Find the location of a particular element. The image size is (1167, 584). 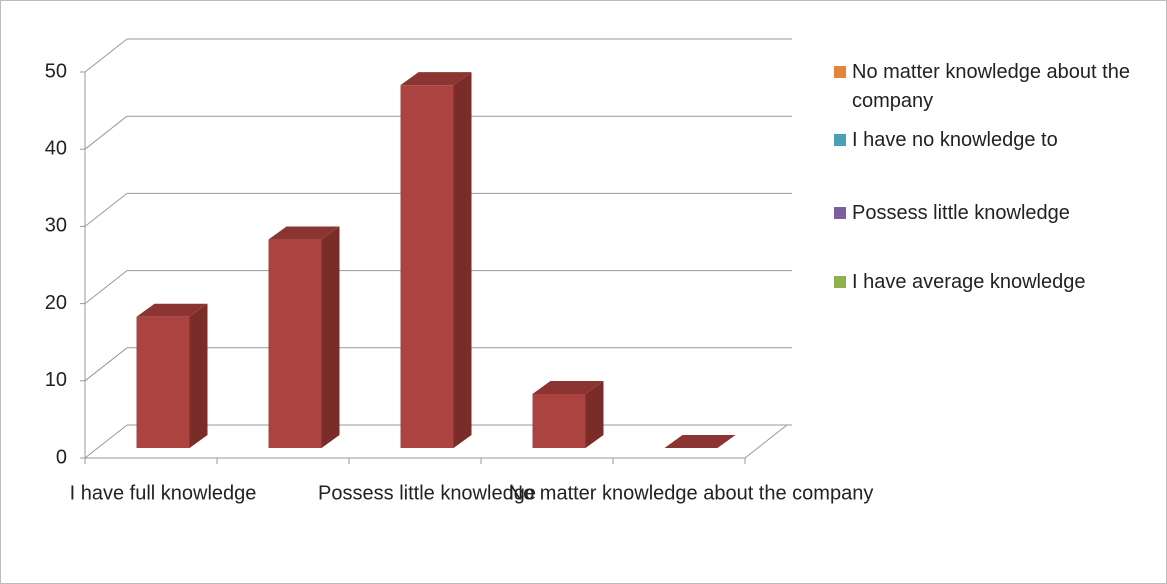

legend-entry: I have average knowledge is located at coordinates (994, 282).